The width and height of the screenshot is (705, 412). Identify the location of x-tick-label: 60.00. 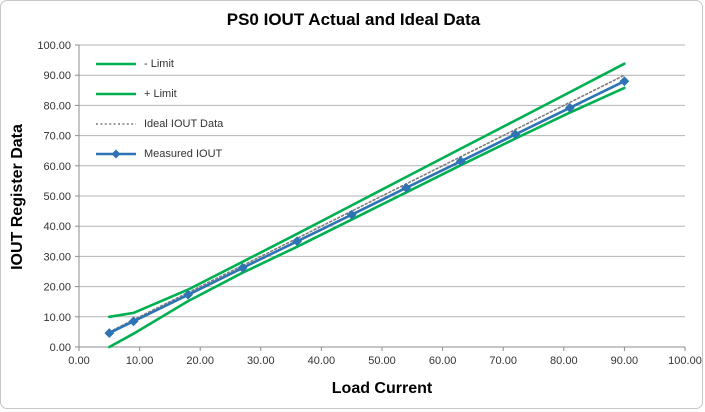
(443, 361).